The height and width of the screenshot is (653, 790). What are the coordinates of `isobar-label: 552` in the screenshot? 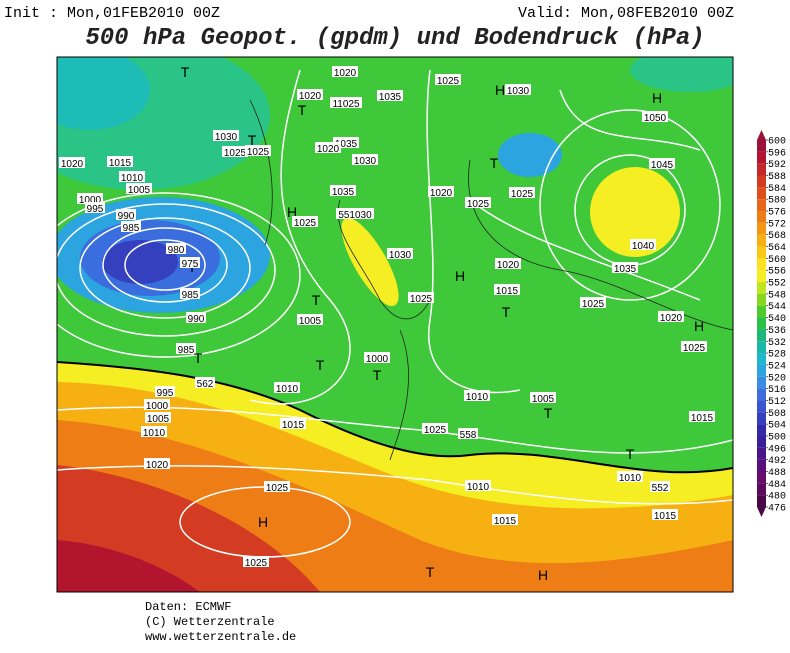 It's located at (660, 488).